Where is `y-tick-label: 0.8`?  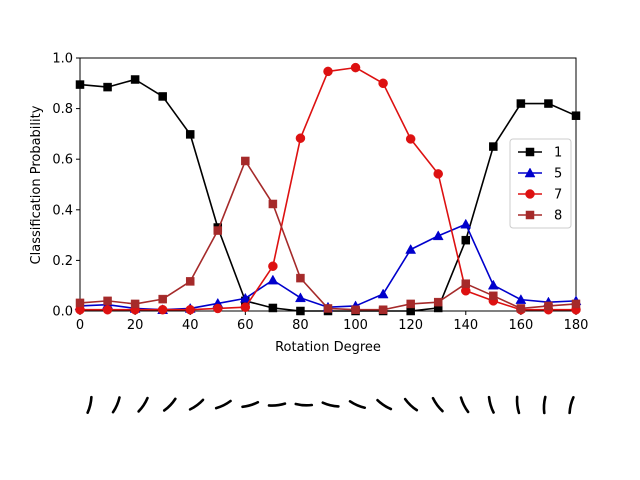
y-tick-label: 0.8 is located at coordinates (62, 109).